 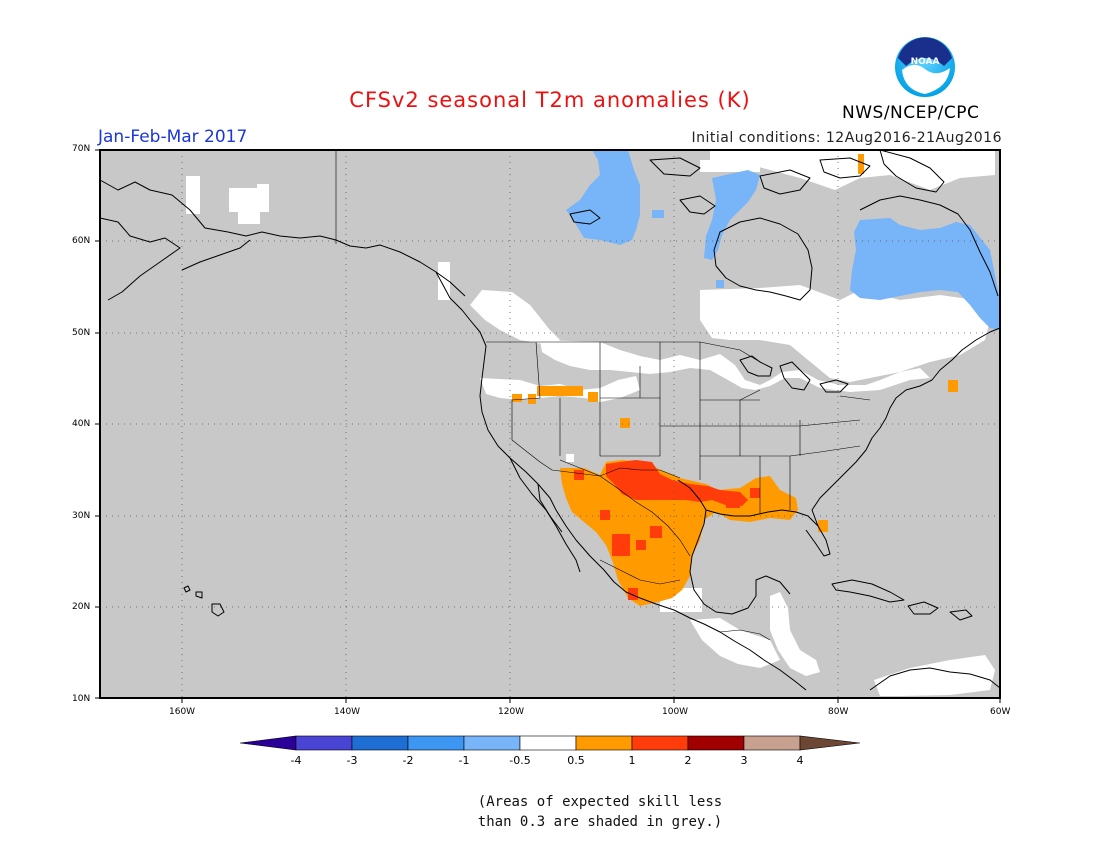 What do you see at coordinates (838, 712) in the screenshot?
I see `lon-label-80w: 80W` at bounding box center [838, 712].